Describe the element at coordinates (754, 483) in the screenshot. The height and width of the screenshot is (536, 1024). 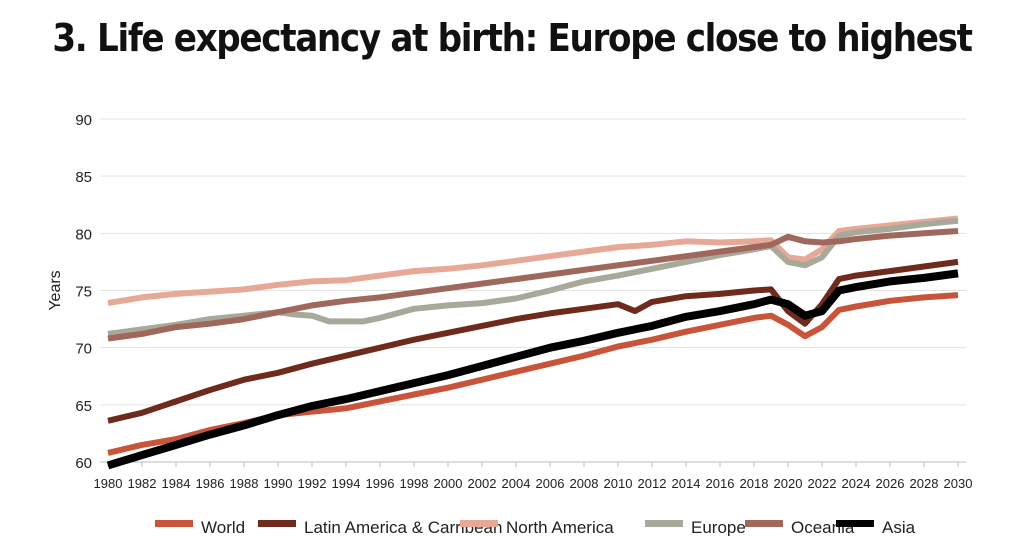
I see `x-tick-label: 2018` at that location.